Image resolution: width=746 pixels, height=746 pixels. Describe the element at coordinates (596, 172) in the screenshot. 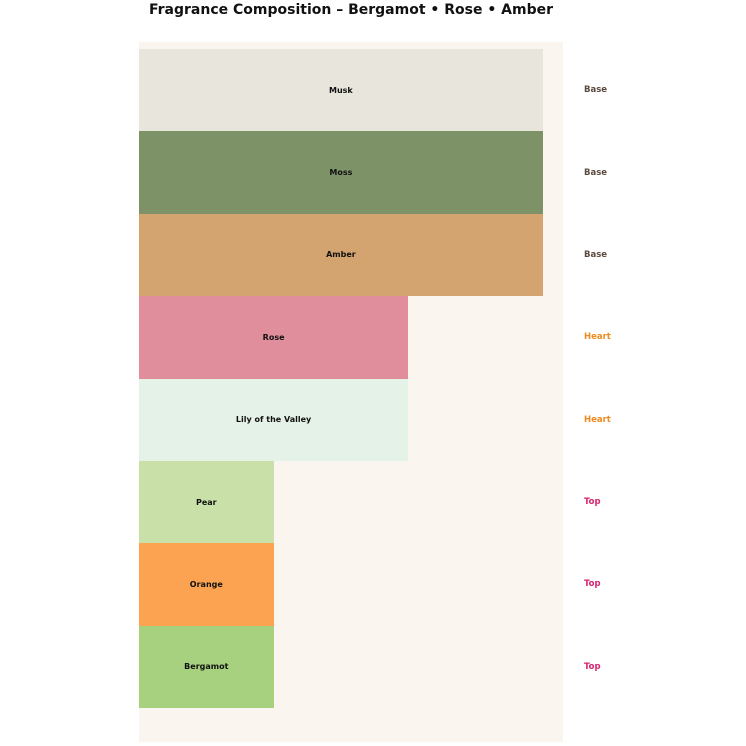

I see `group-label-base-moss: Base` at that location.